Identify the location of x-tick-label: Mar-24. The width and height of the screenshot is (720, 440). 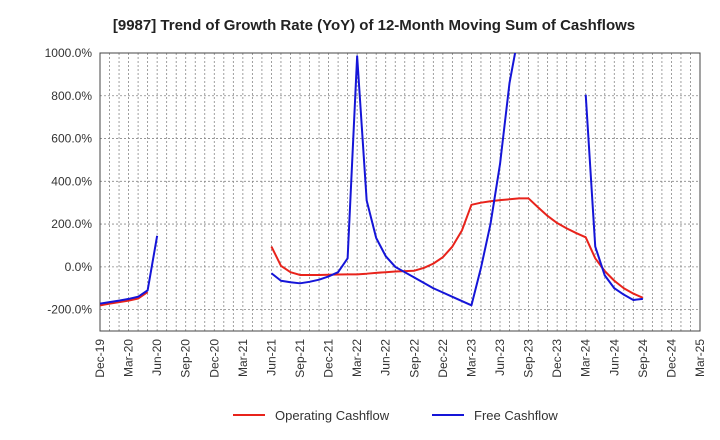
(586, 358).